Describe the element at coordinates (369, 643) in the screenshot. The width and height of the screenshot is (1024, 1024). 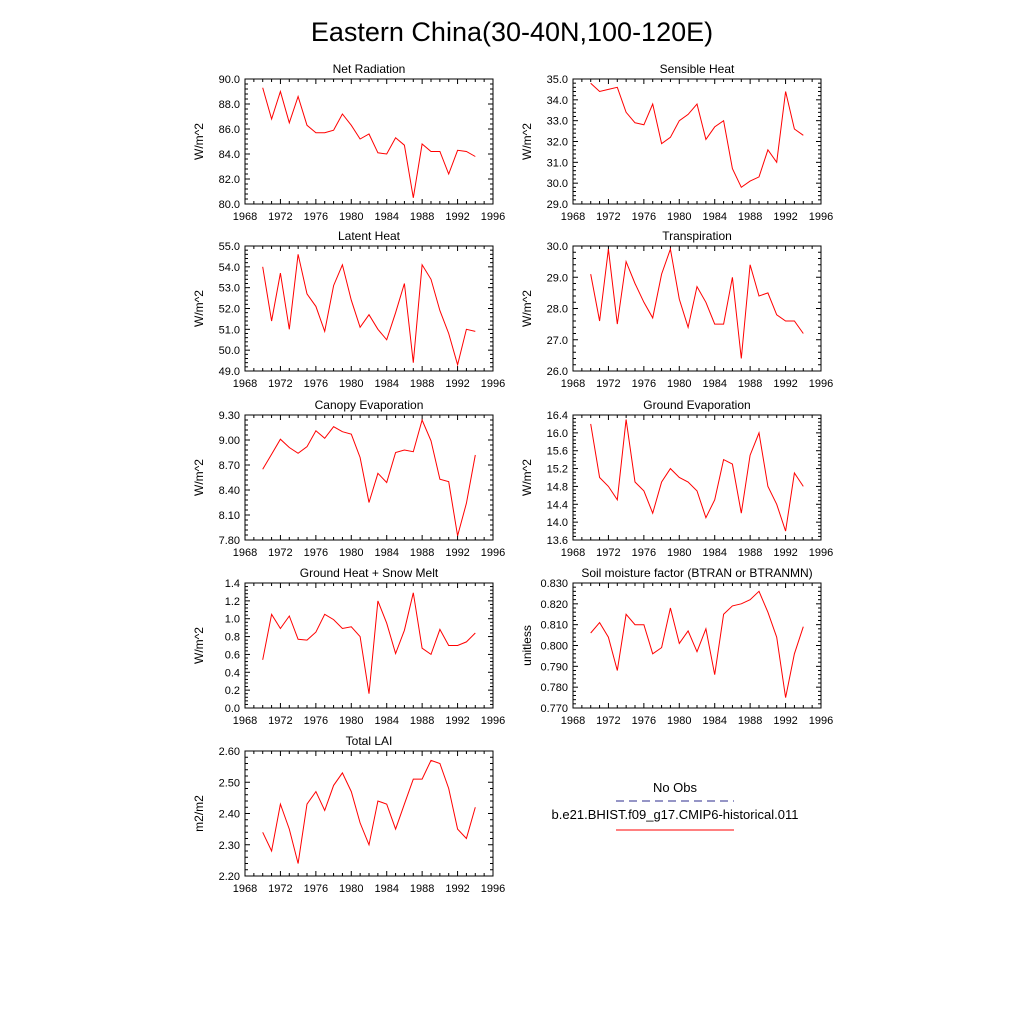
I see `series-line-ground-heat-snow-melt` at that location.